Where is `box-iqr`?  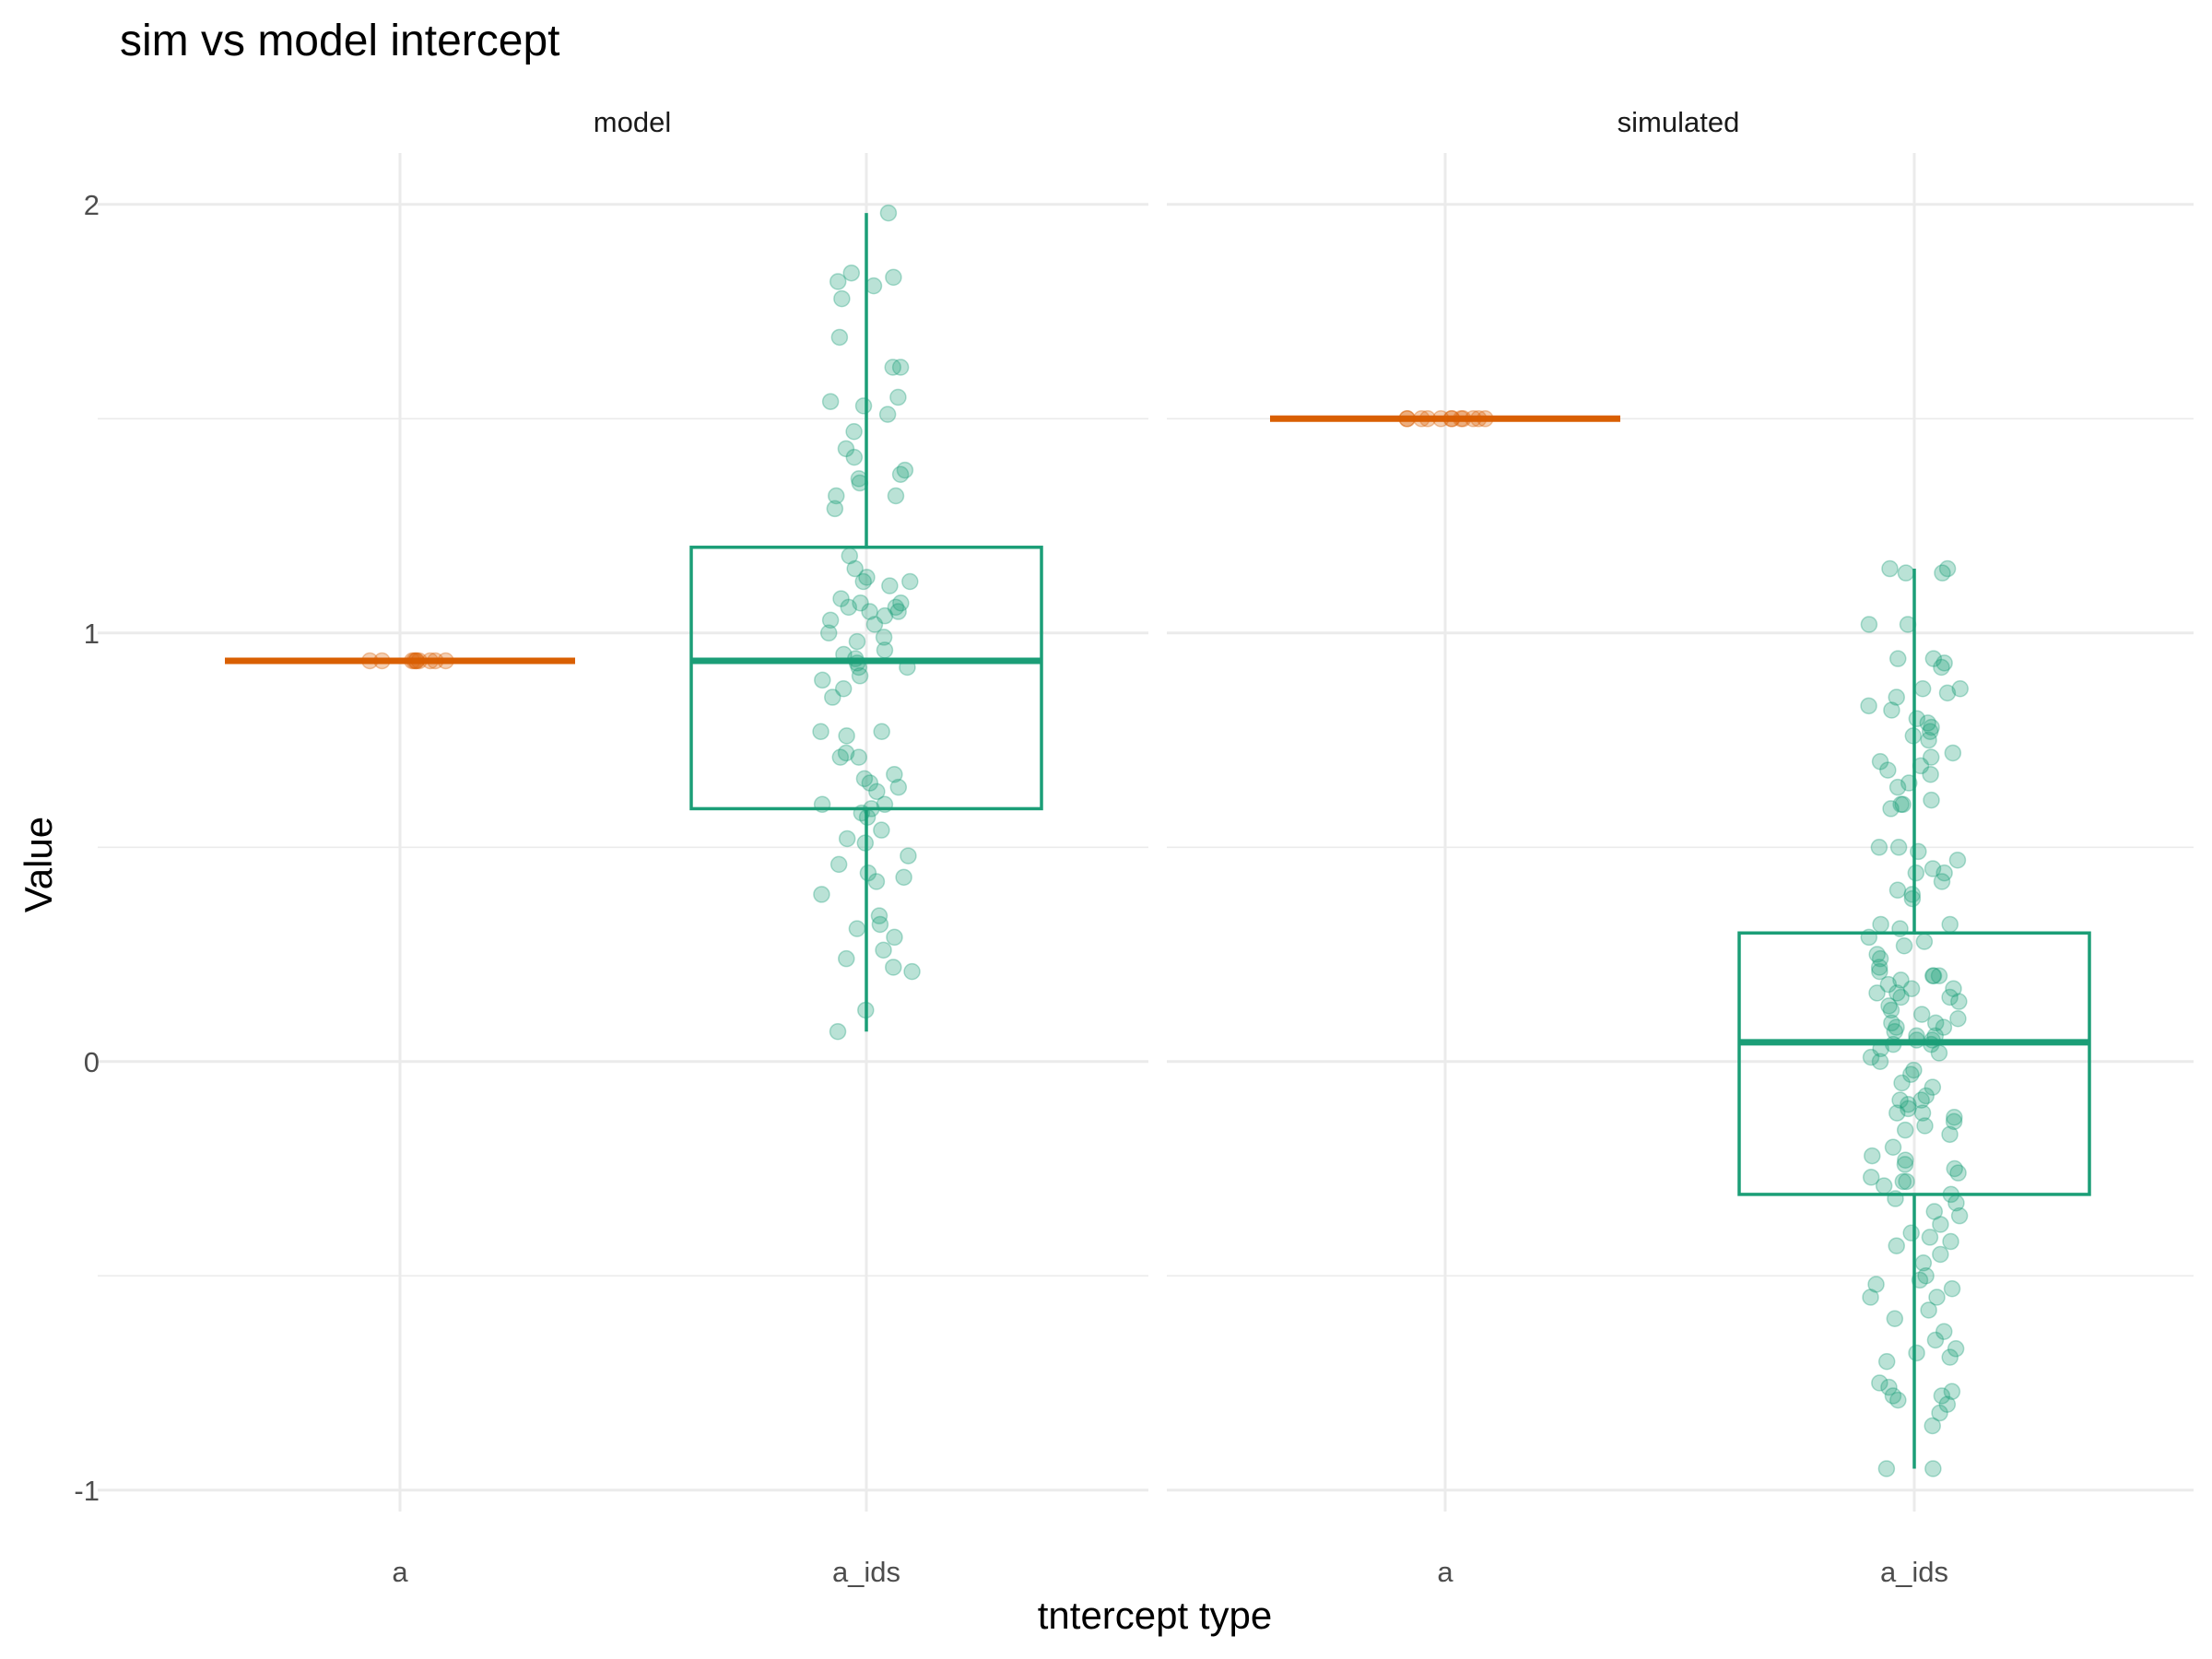
box-iqr is located at coordinates (866, 678).